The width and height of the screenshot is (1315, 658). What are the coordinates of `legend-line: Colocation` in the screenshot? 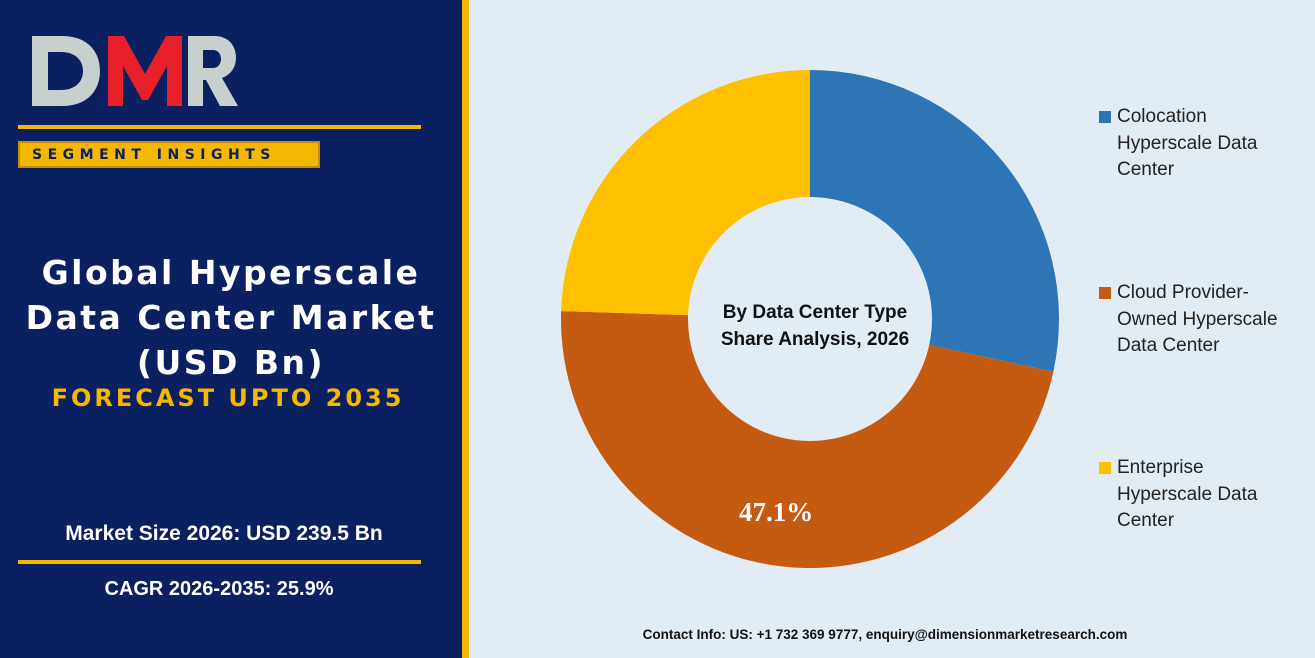 It's located at (1162, 116).